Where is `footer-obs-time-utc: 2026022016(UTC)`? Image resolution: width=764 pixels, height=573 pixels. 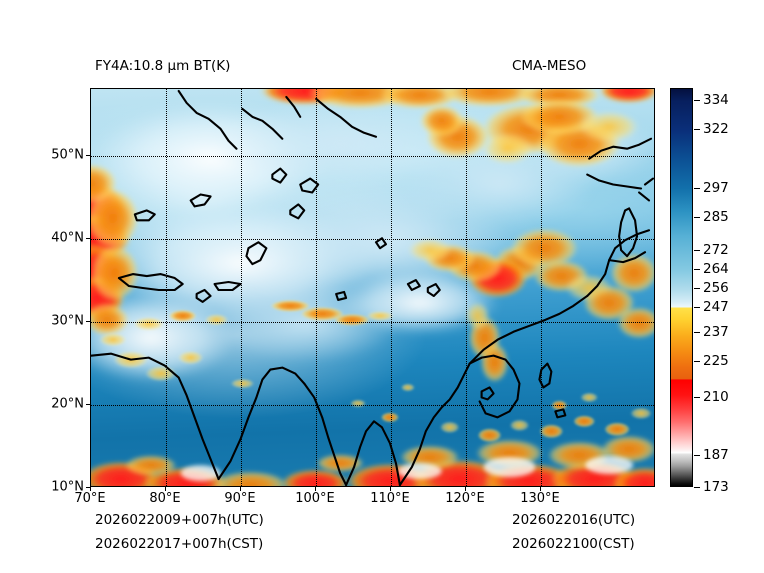 footer-obs-time-utc: 2026022016(UTC) is located at coordinates (574, 520).